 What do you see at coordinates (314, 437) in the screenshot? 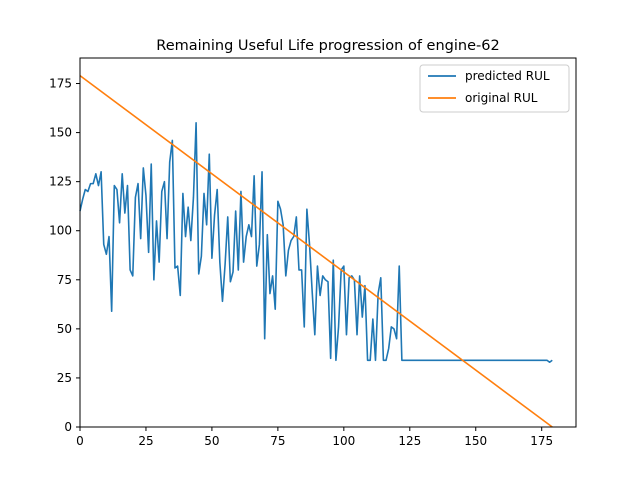
I see `x-axis: 0 25 50 75 100 125 150 175` at bounding box center [314, 437].